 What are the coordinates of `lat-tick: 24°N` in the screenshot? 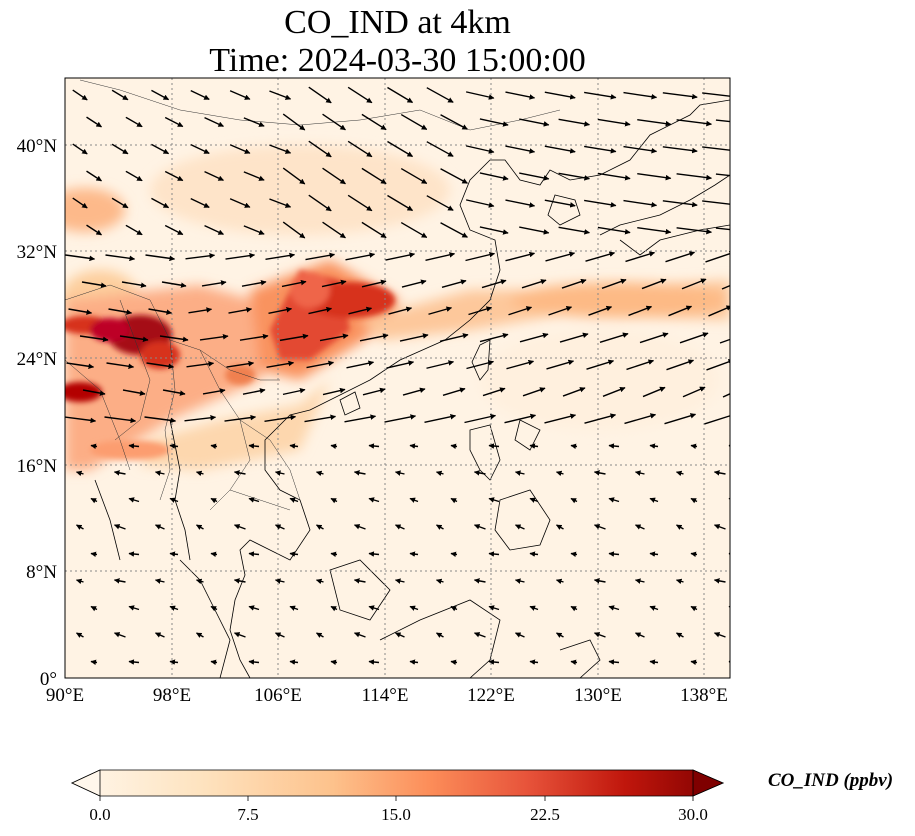 It's located at (37, 359).